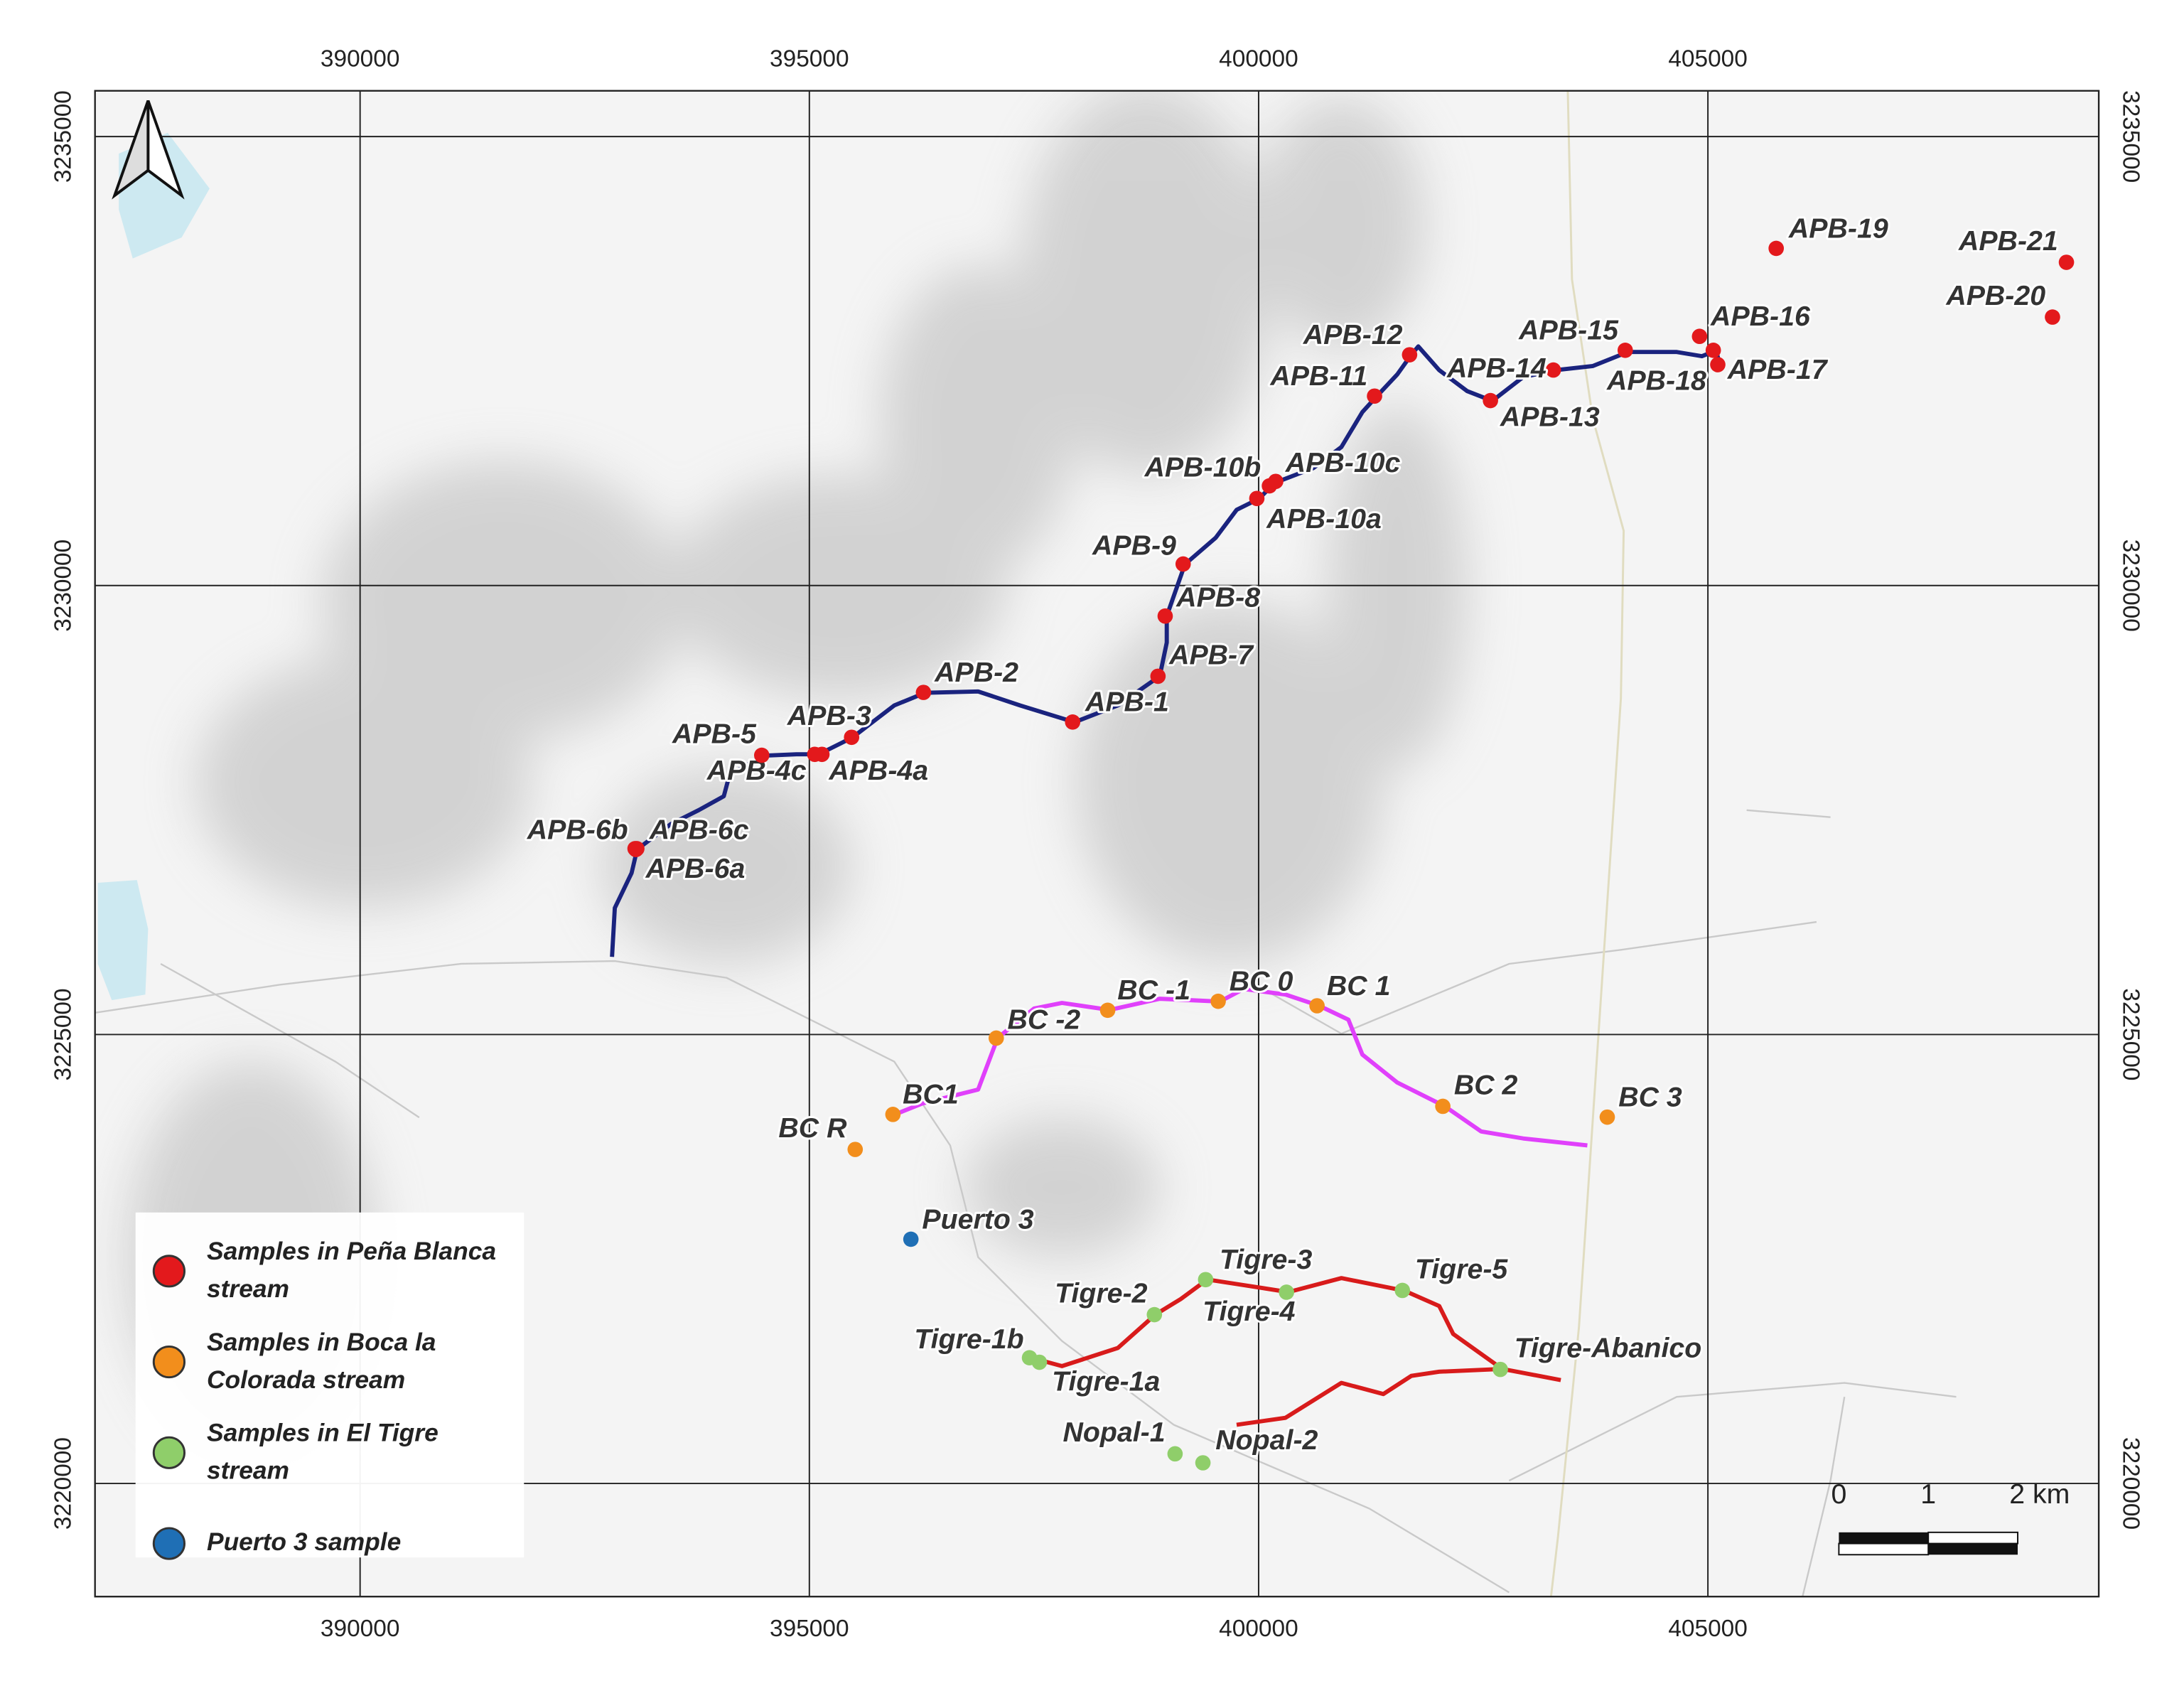 The height and width of the screenshot is (1686, 2184). I want to click on sample-label: APB-21, so click(2008, 241).